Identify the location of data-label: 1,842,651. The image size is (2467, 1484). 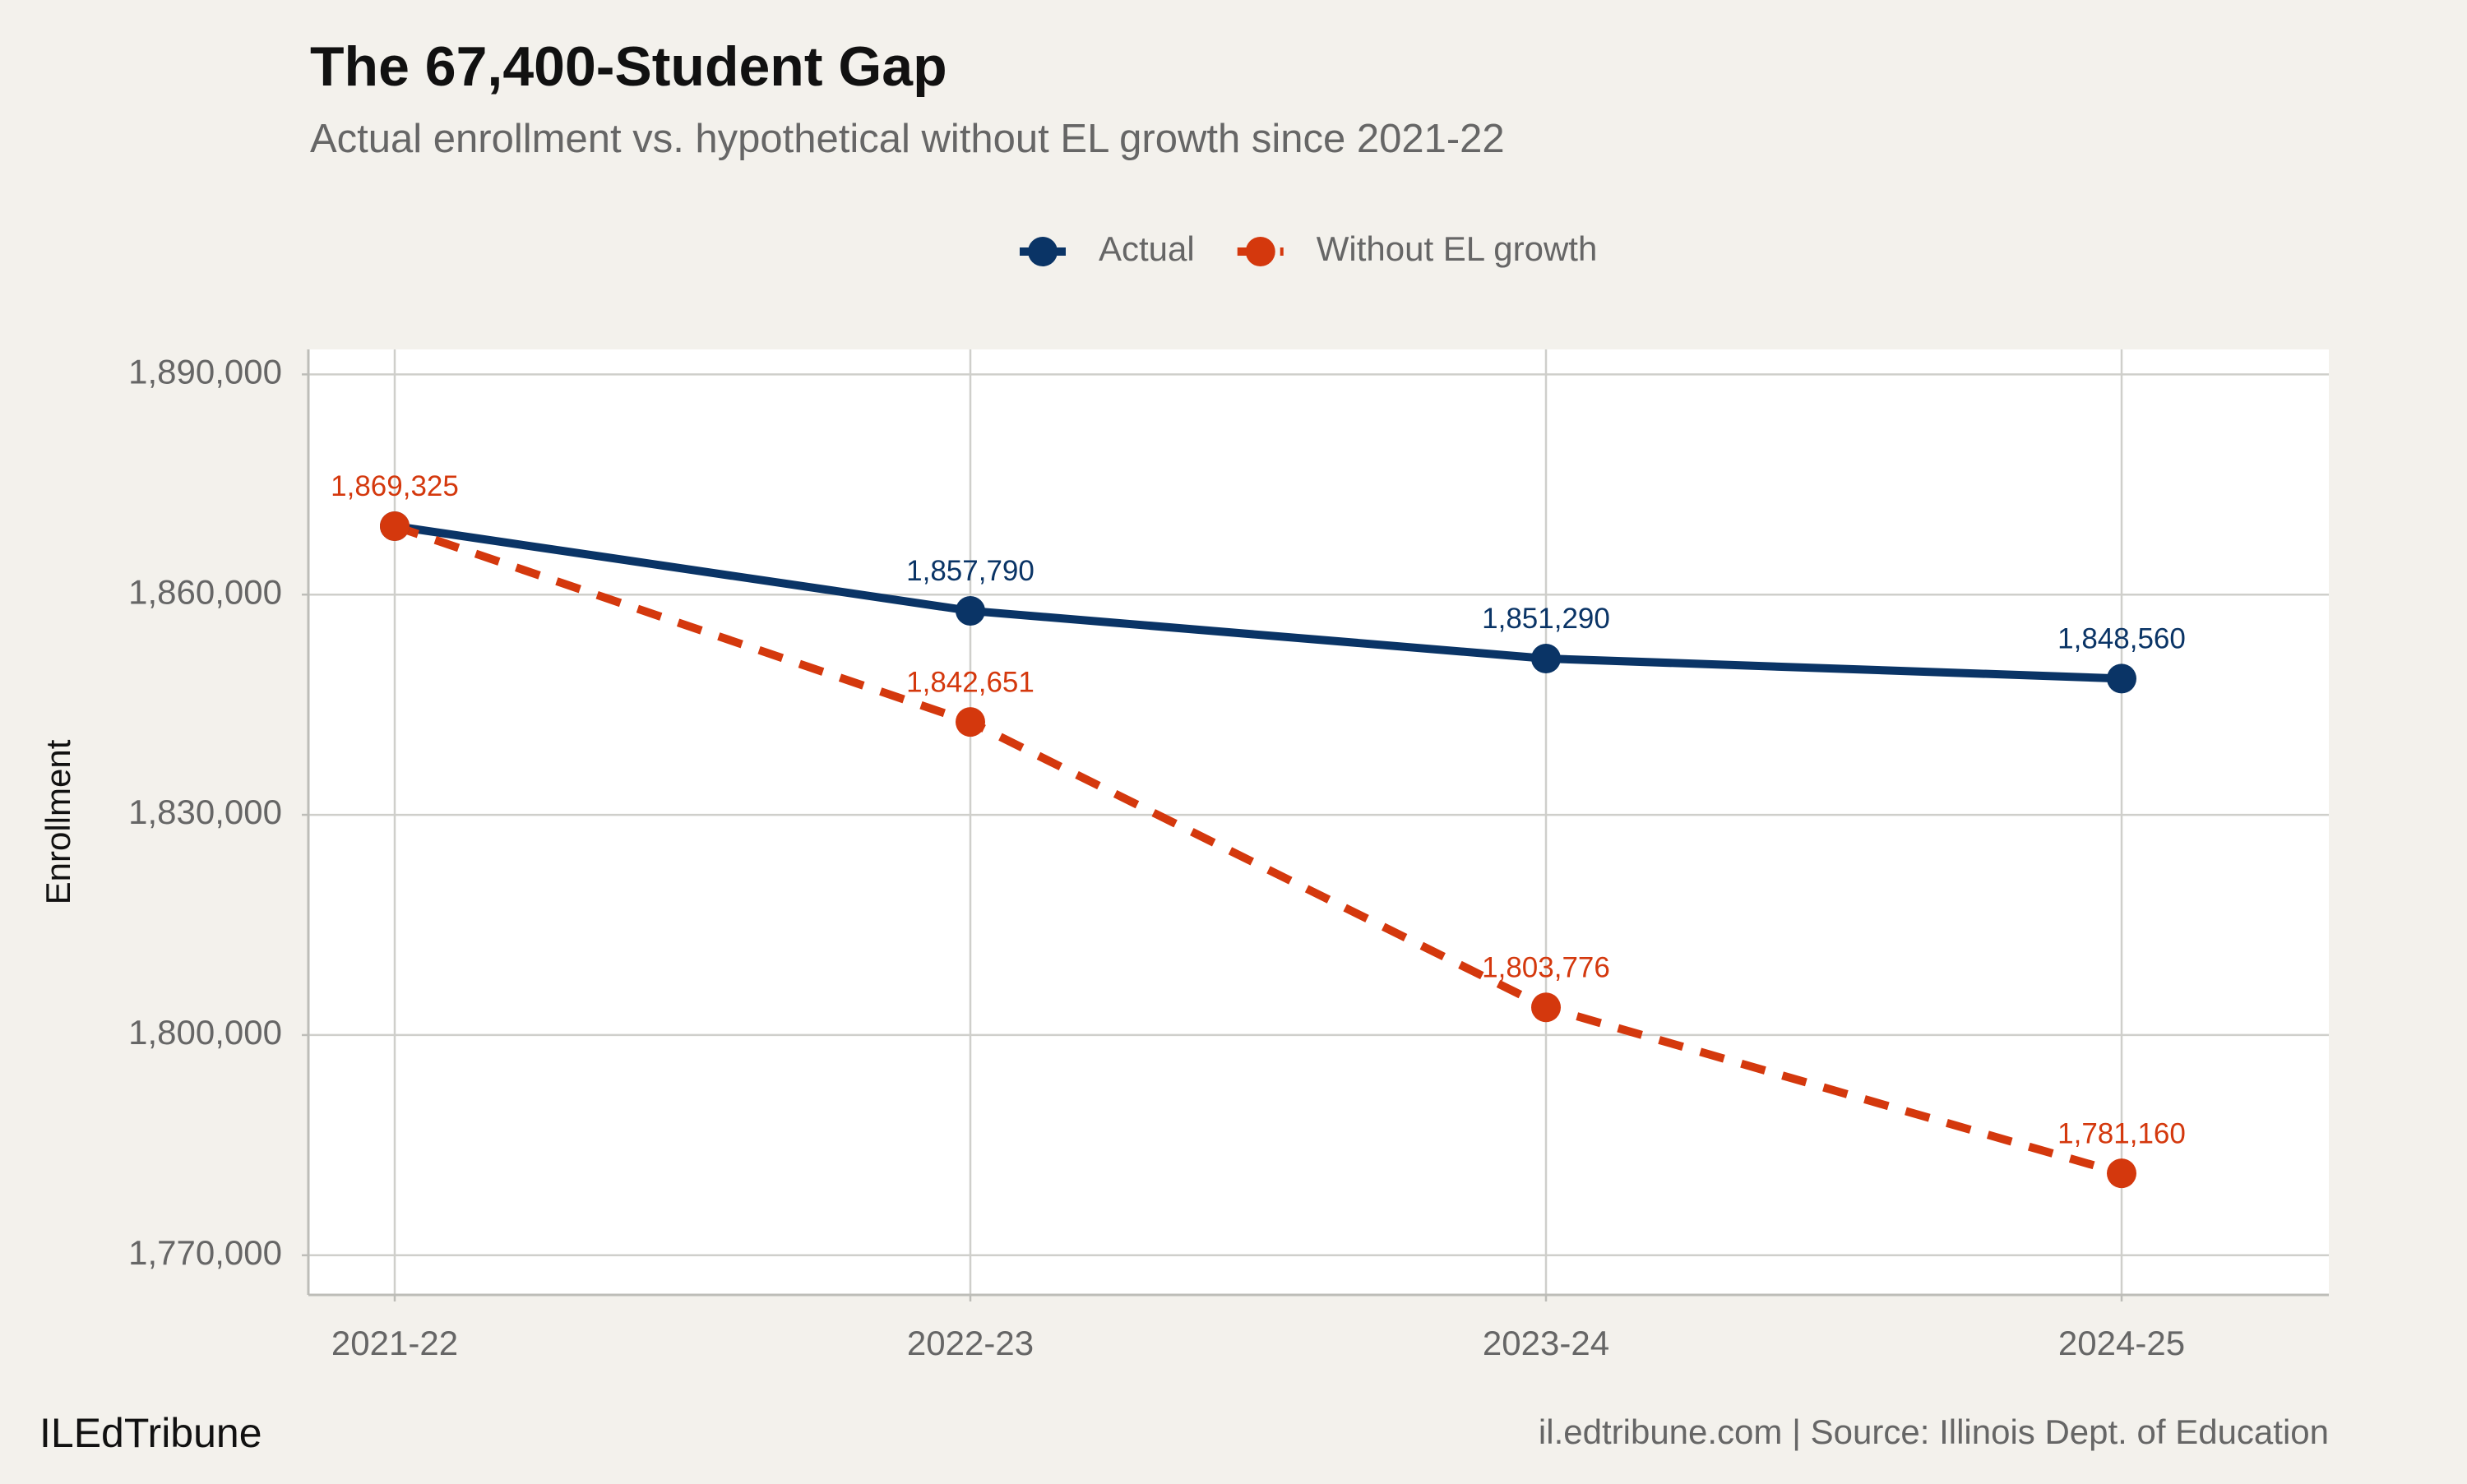
(970, 682).